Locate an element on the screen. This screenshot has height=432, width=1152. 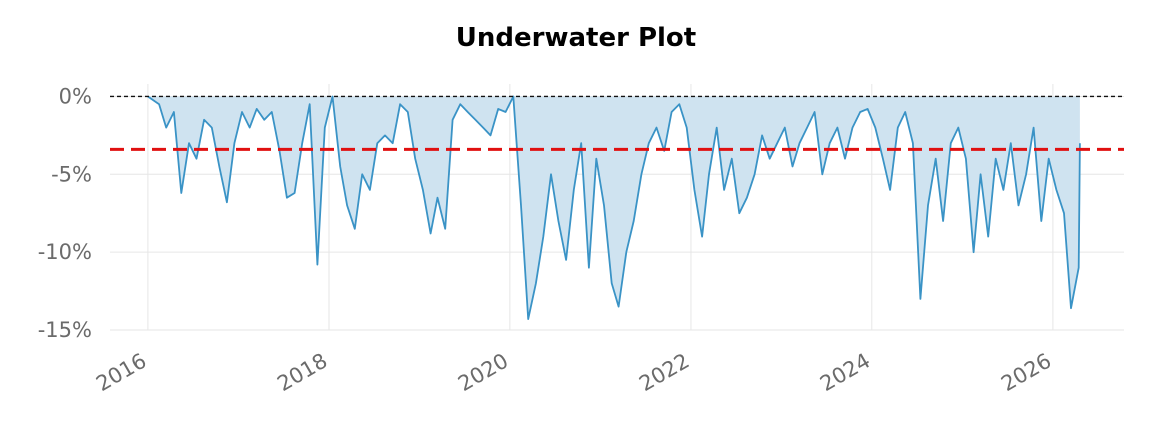
x-tick-label: 2026 is located at coordinates (1026, 373).